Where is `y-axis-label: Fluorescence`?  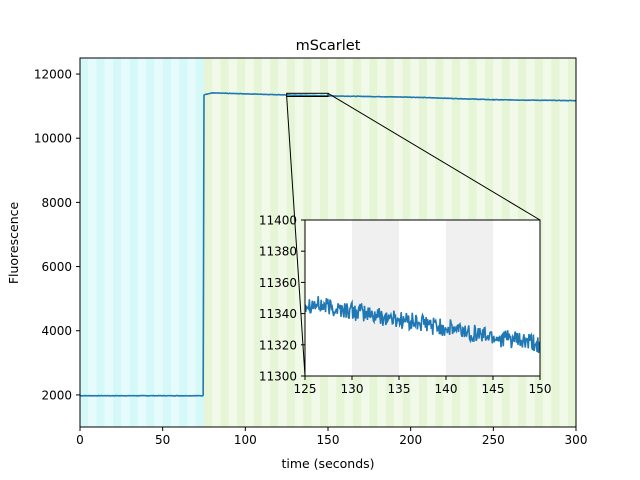
y-axis-label: Fluorescence is located at coordinates (13, 243).